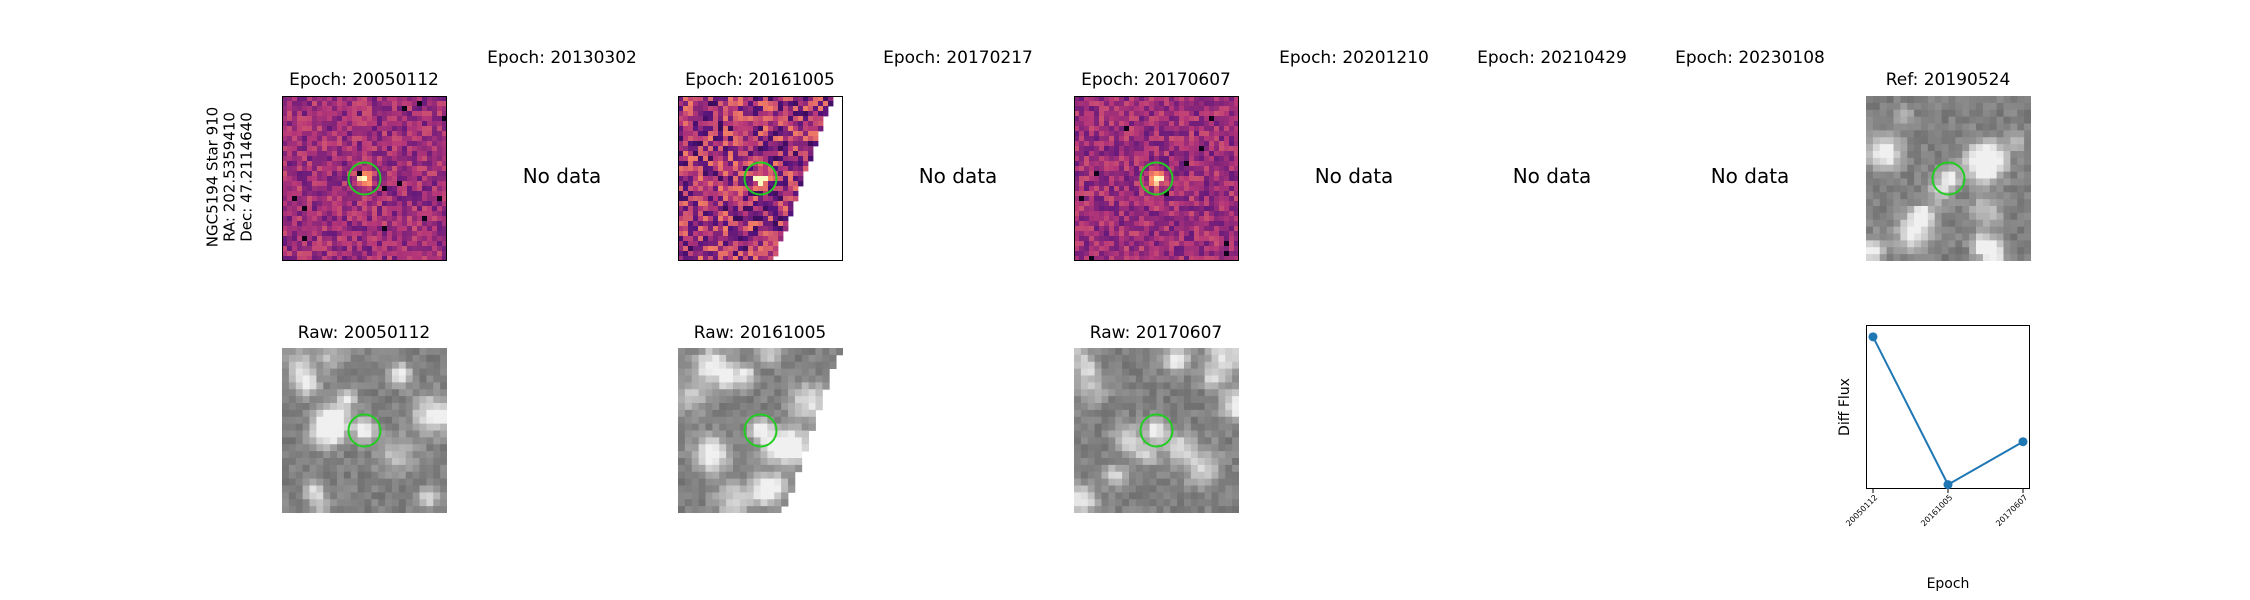 The height and width of the screenshot is (600, 2250). I want to click on panel-title-raw-3: Raw: 20170607, so click(1156, 333).